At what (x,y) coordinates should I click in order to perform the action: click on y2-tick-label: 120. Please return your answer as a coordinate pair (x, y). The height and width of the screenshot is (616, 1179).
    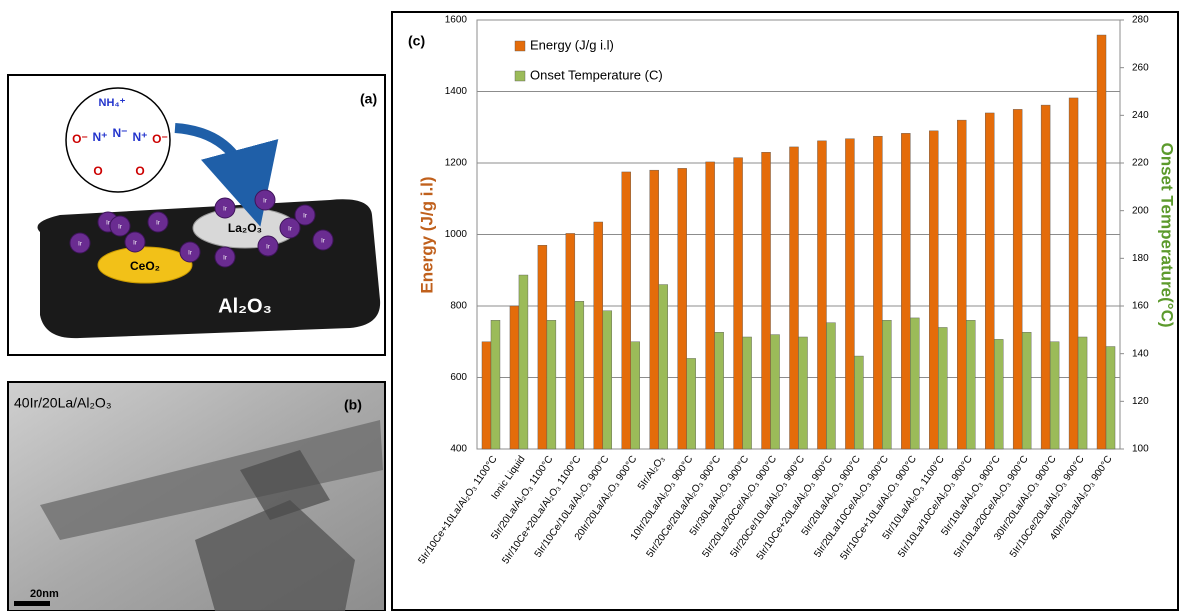
    Looking at the image, I should click on (1140, 401).